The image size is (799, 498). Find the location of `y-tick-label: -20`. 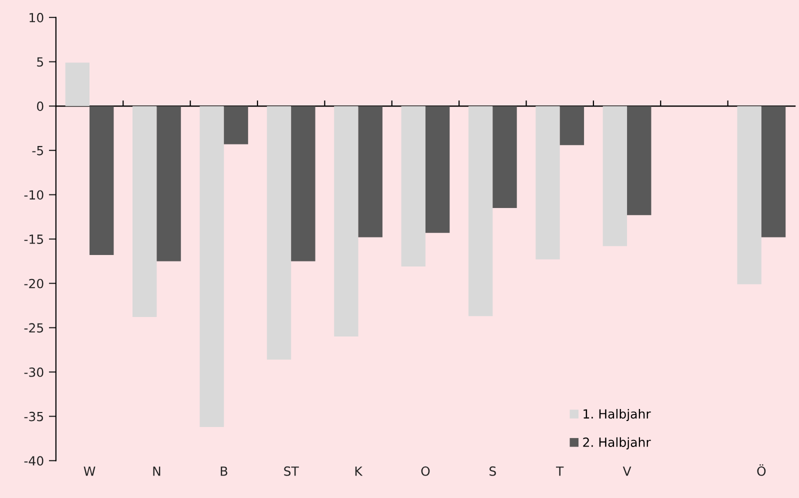

y-tick-label: -20 is located at coordinates (34, 283).